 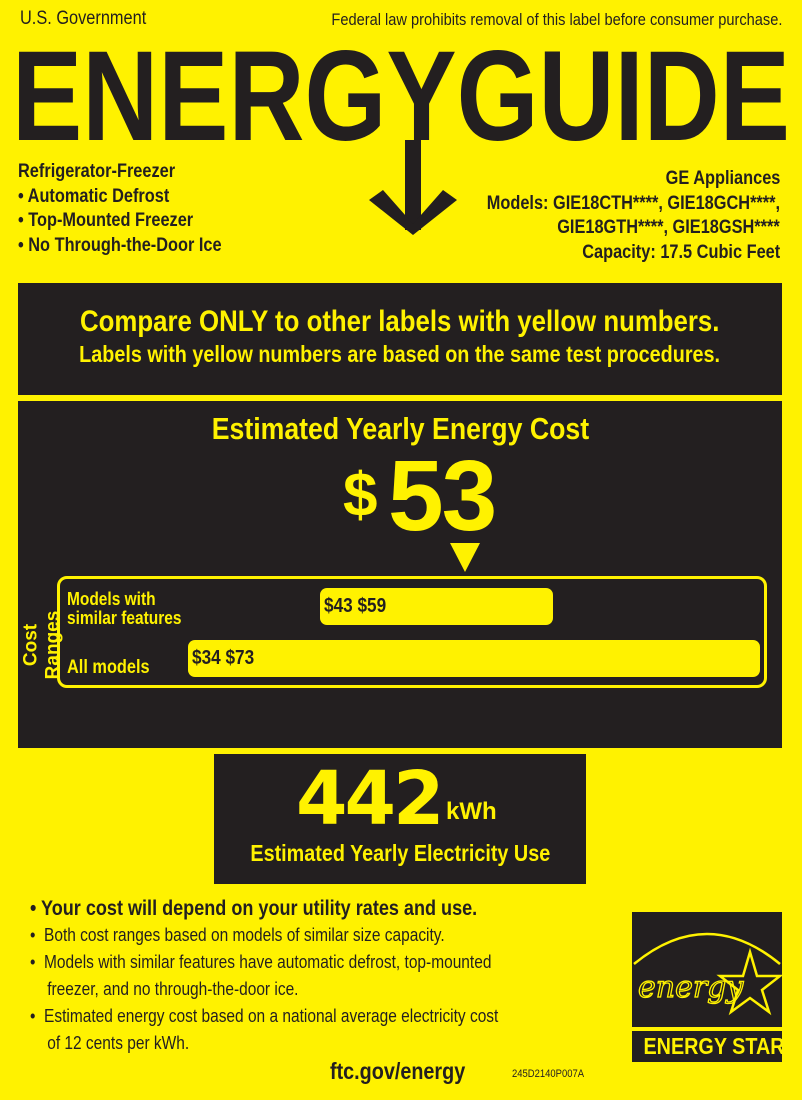 What do you see at coordinates (708, 1046) in the screenshot?
I see `energy-star-label: ENERGY STAR` at bounding box center [708, 1046].